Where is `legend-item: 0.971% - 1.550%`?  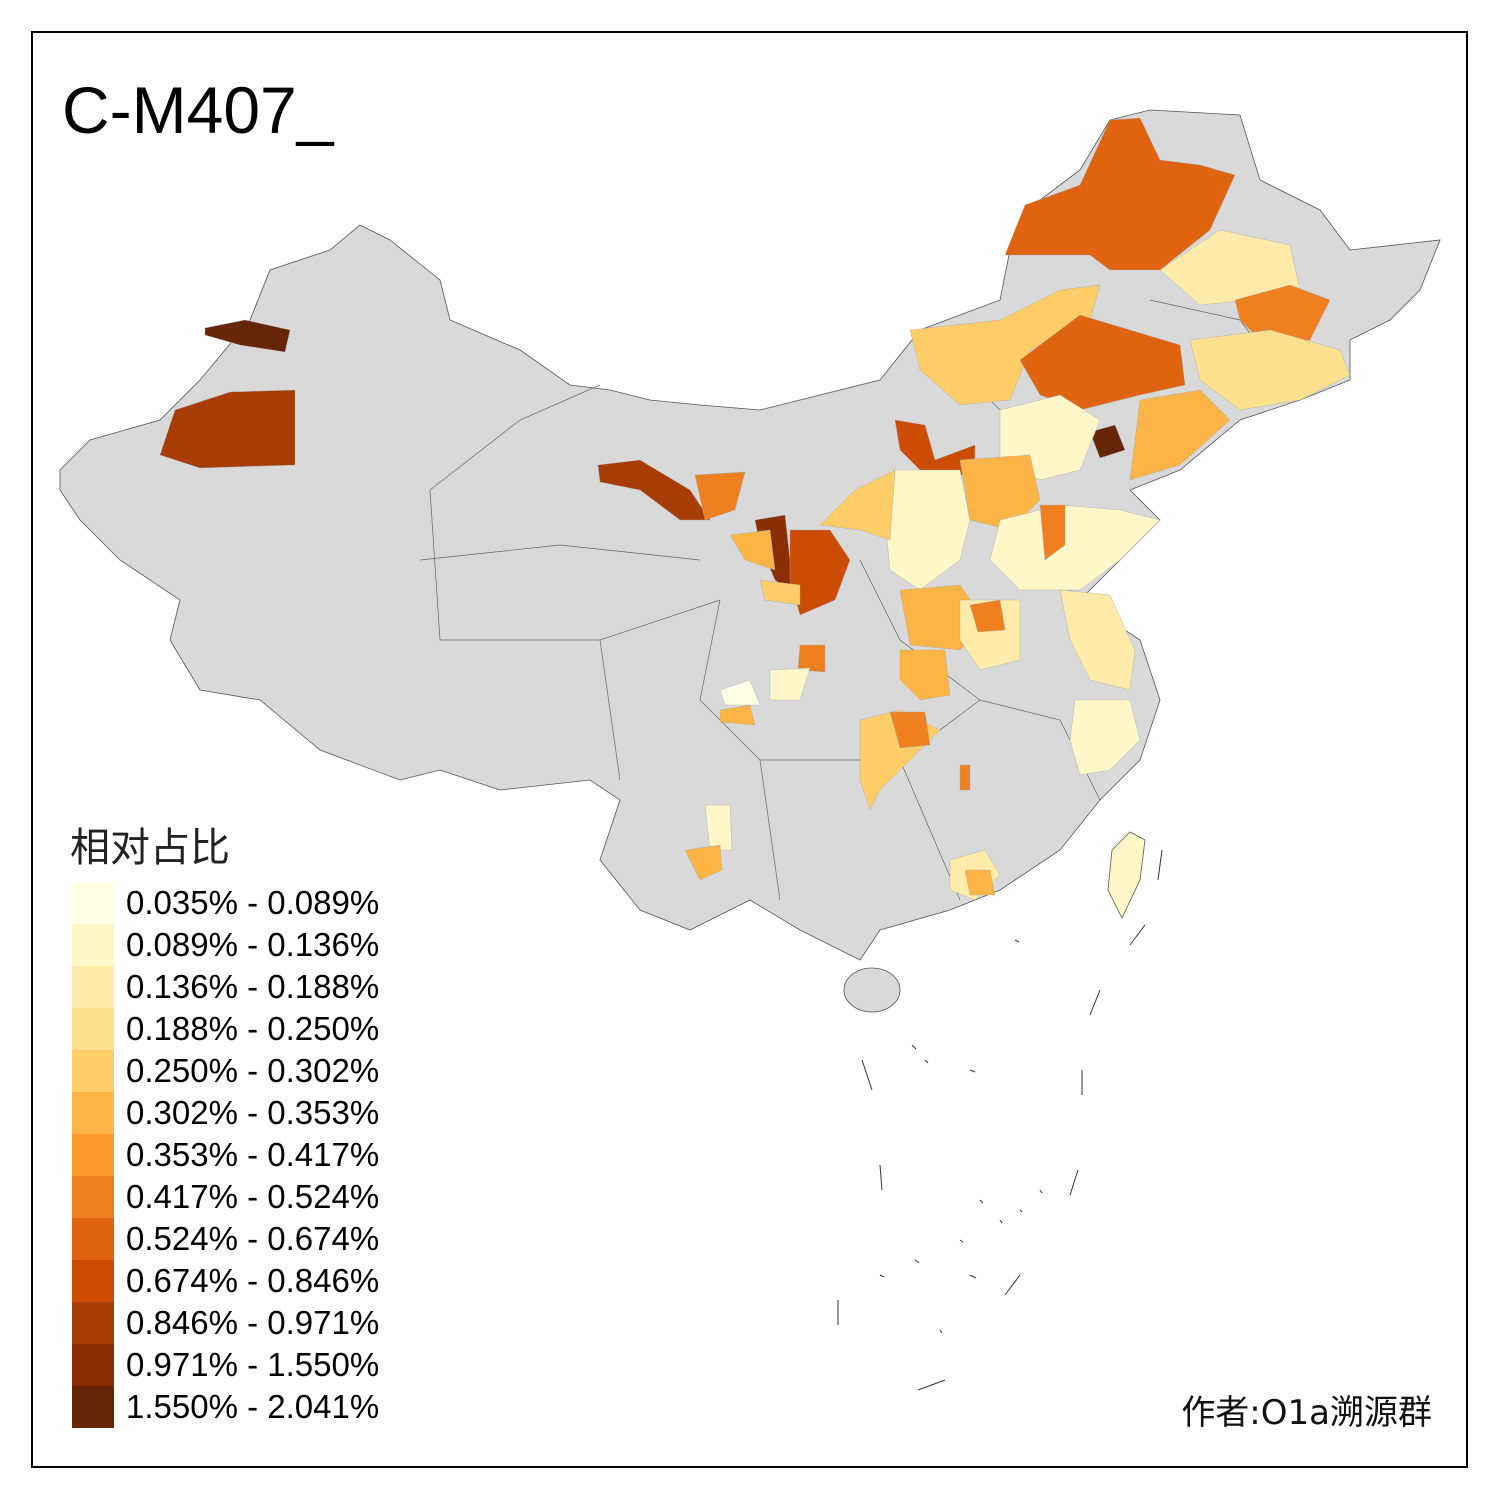 legend-item: 0.971% - 1.550% is located at coordinates (225, 1365).